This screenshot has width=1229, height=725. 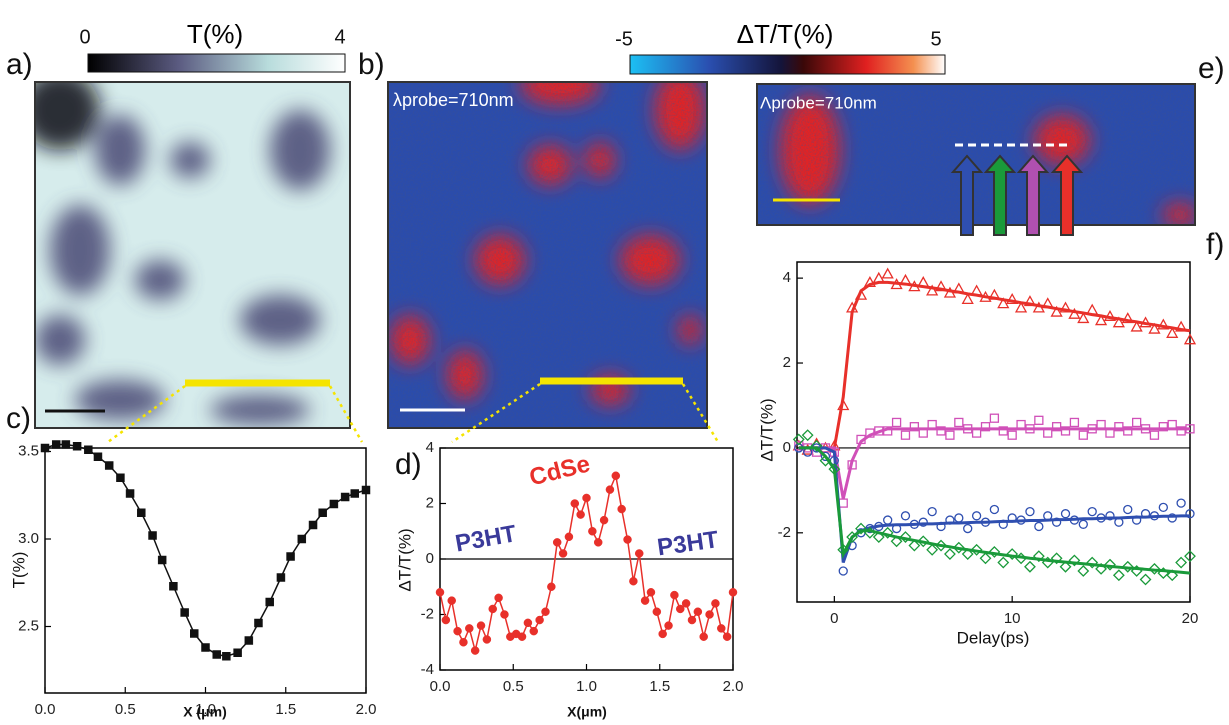 What do you see at coordinates (513, 686) in the screenshot?
I see `x-tick-label: 0.5` at bounding box center [513, 686].